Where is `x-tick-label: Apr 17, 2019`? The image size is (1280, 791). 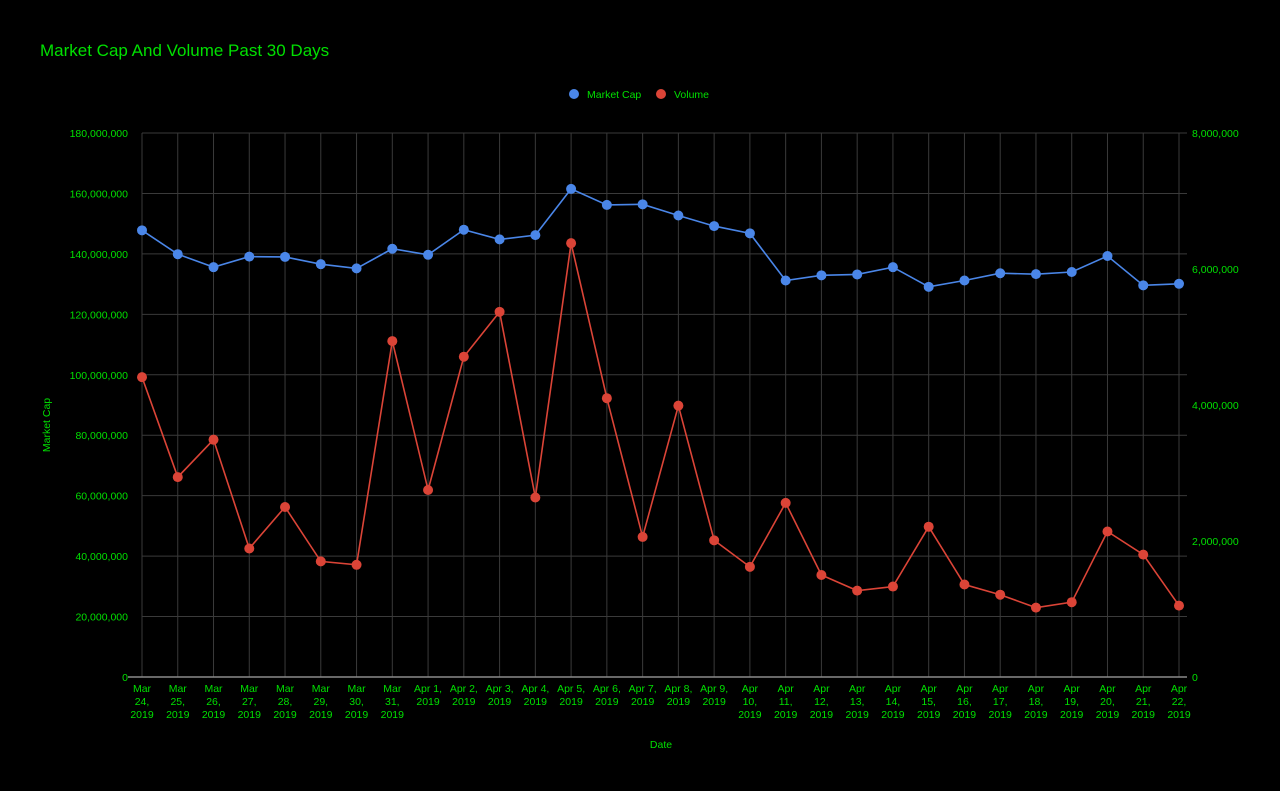 x-tick-label: Apr 17, 2019 is located at coordinates (1001, 702).